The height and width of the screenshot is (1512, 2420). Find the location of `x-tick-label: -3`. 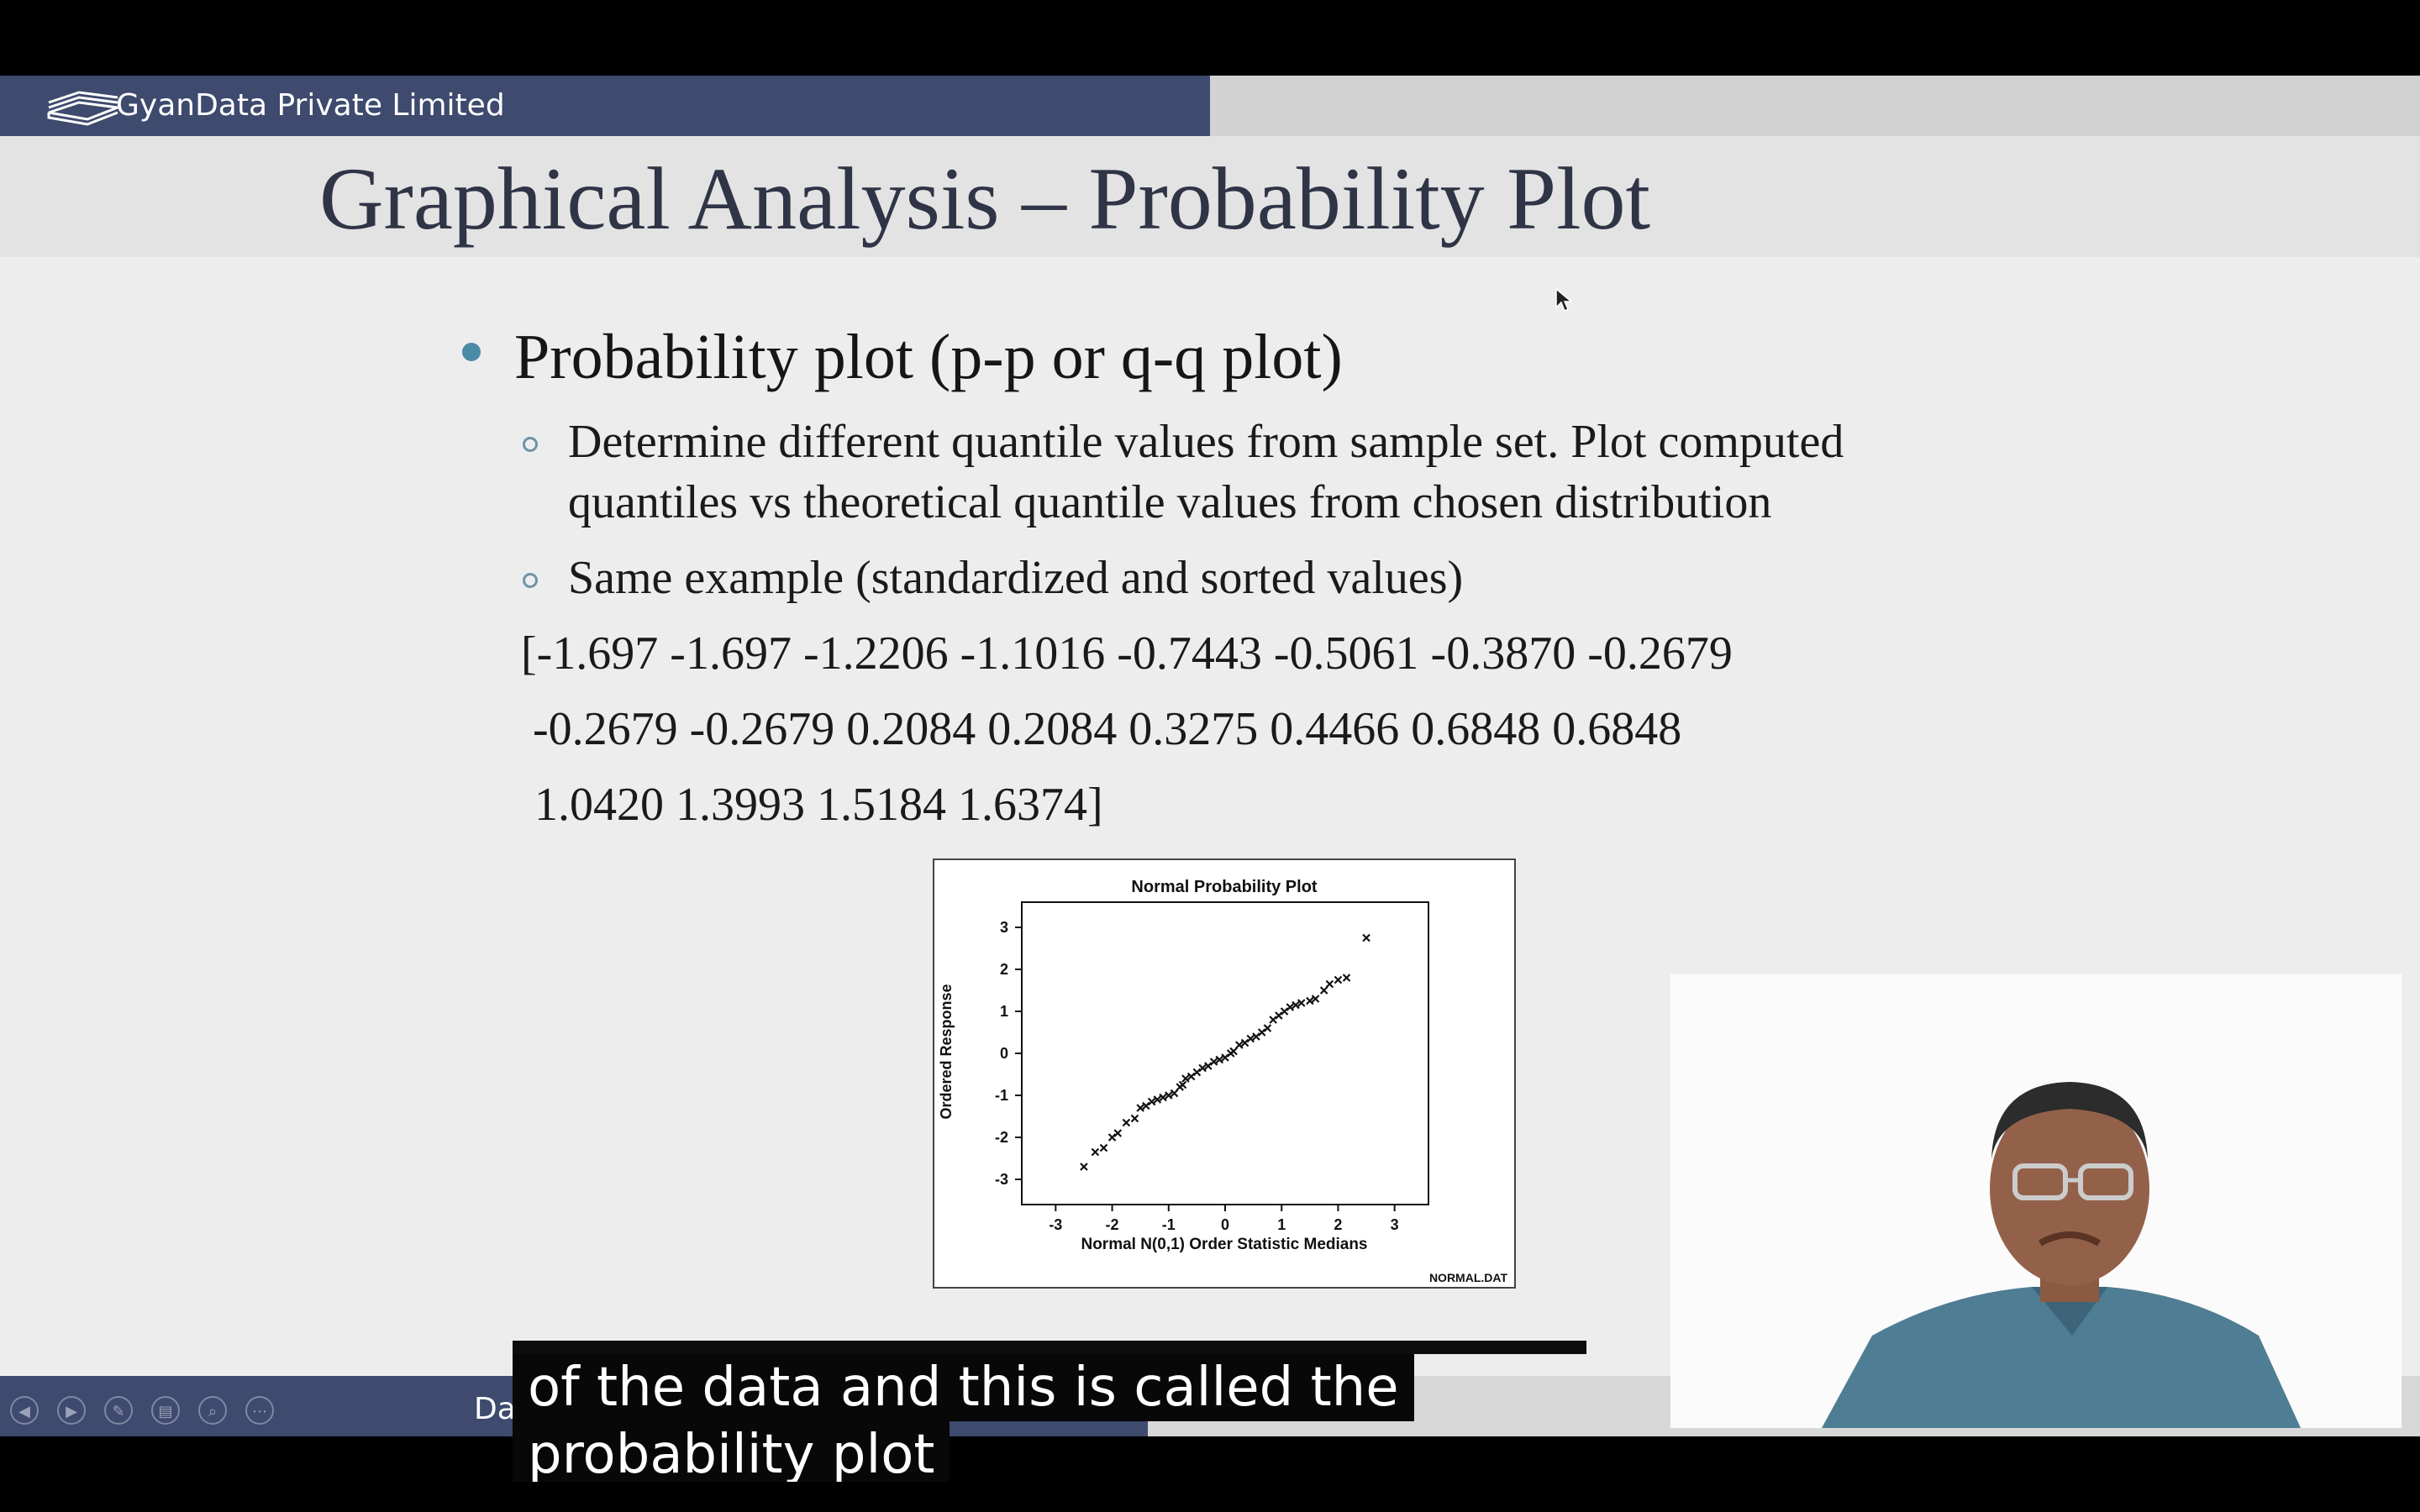

x-tick-label: -3 is located at coordinates (1055, 1224).